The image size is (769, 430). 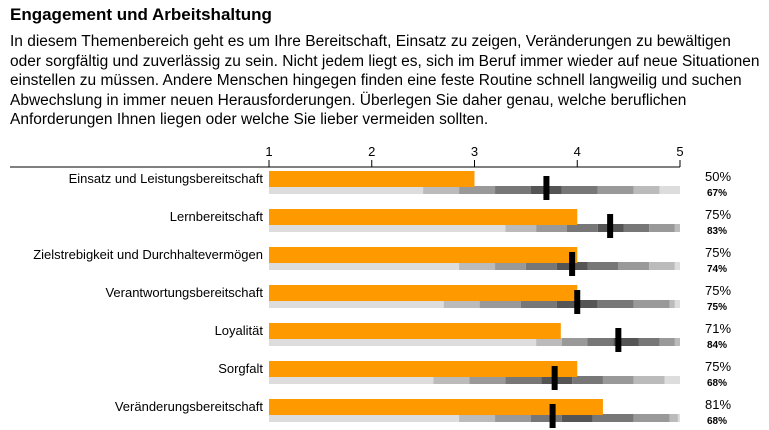 I want to click on category-label: Veränderungsbereitschaft, so click(x=189, y=406).